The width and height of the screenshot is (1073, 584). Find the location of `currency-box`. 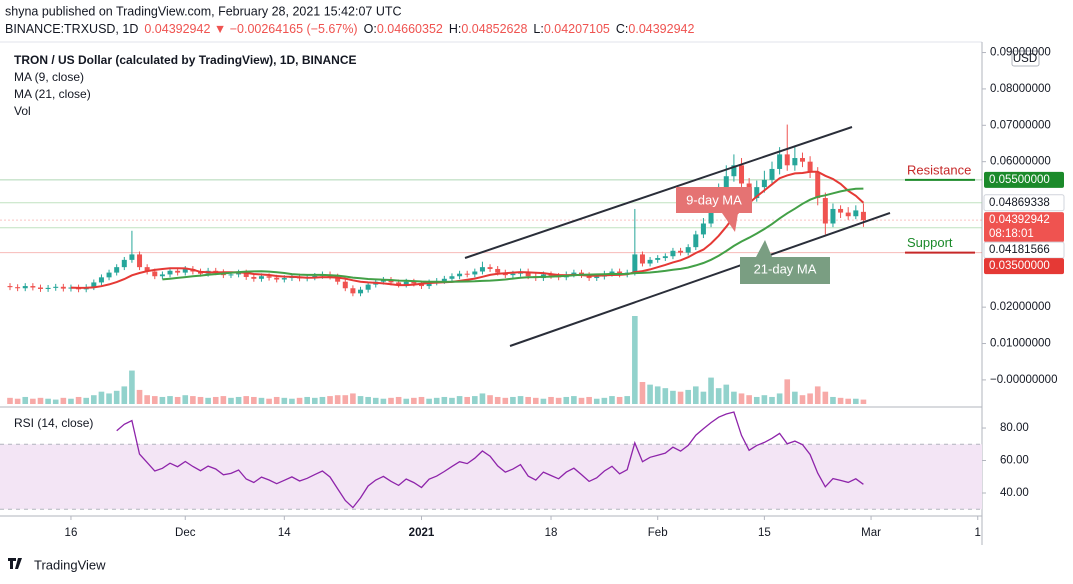

currency-box is located at coordinates (1025, 58).